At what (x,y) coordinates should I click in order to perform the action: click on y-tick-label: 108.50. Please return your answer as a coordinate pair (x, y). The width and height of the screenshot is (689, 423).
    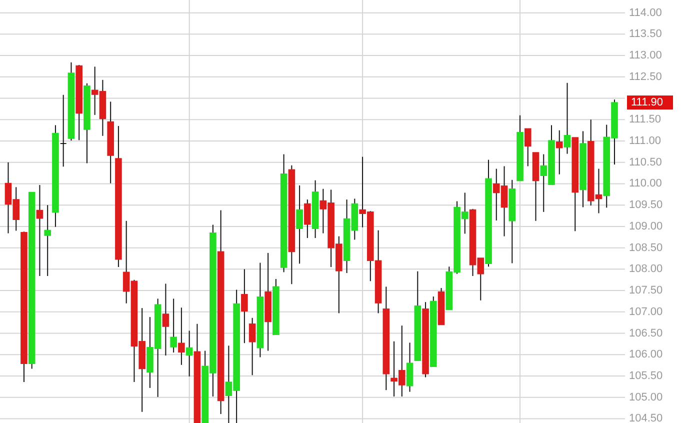
    Looking at the image, I should click on (646, 248).